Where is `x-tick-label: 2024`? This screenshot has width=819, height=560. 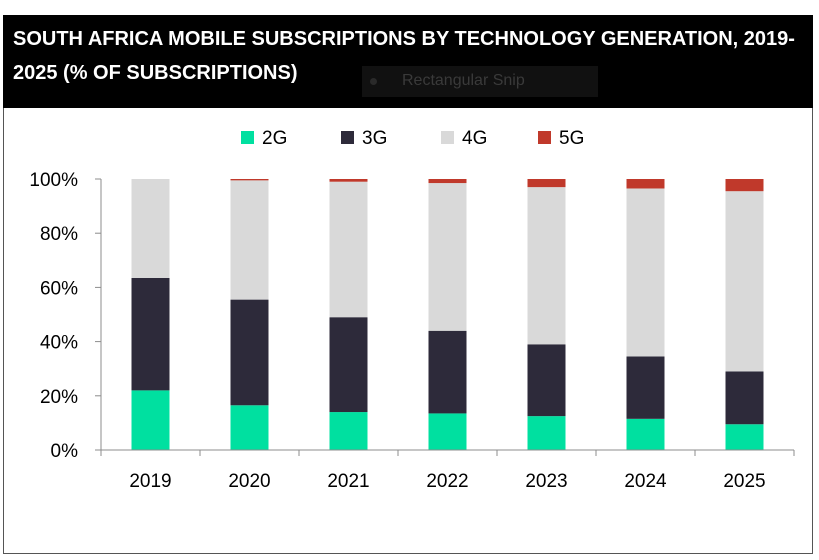 x-tick-label: 2024 is located at coordinates (645, 481).